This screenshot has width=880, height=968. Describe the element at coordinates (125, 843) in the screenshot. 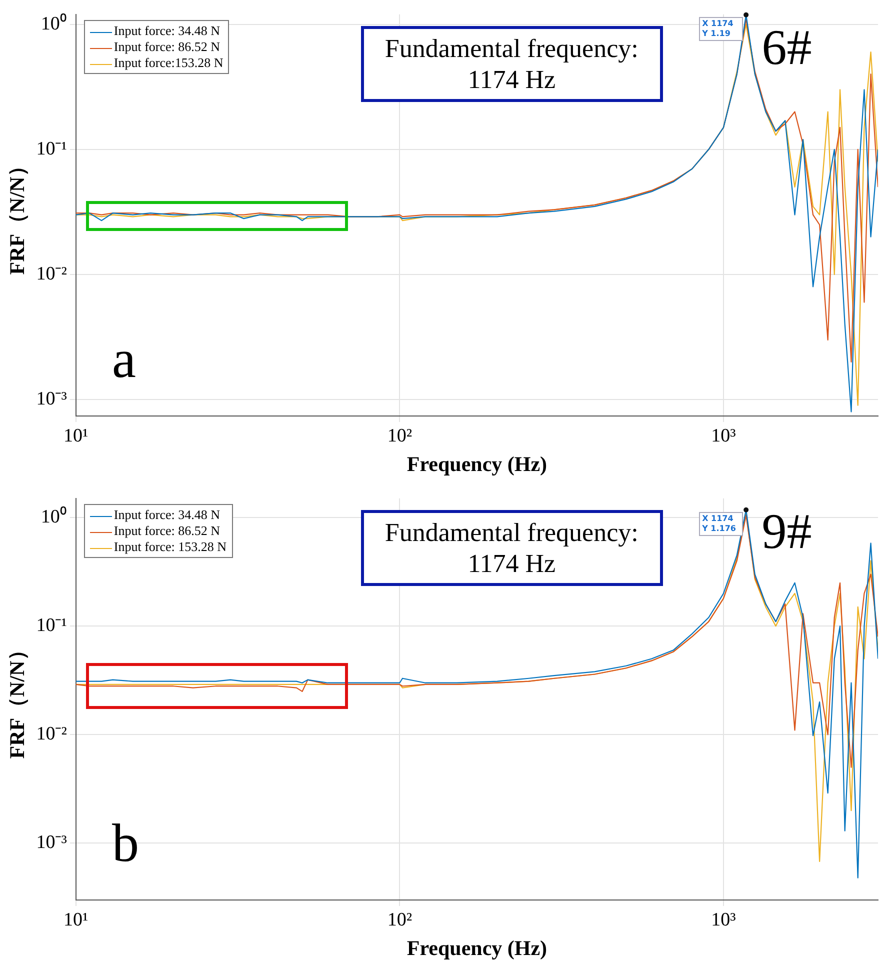

I see `annotation: b` at that location.